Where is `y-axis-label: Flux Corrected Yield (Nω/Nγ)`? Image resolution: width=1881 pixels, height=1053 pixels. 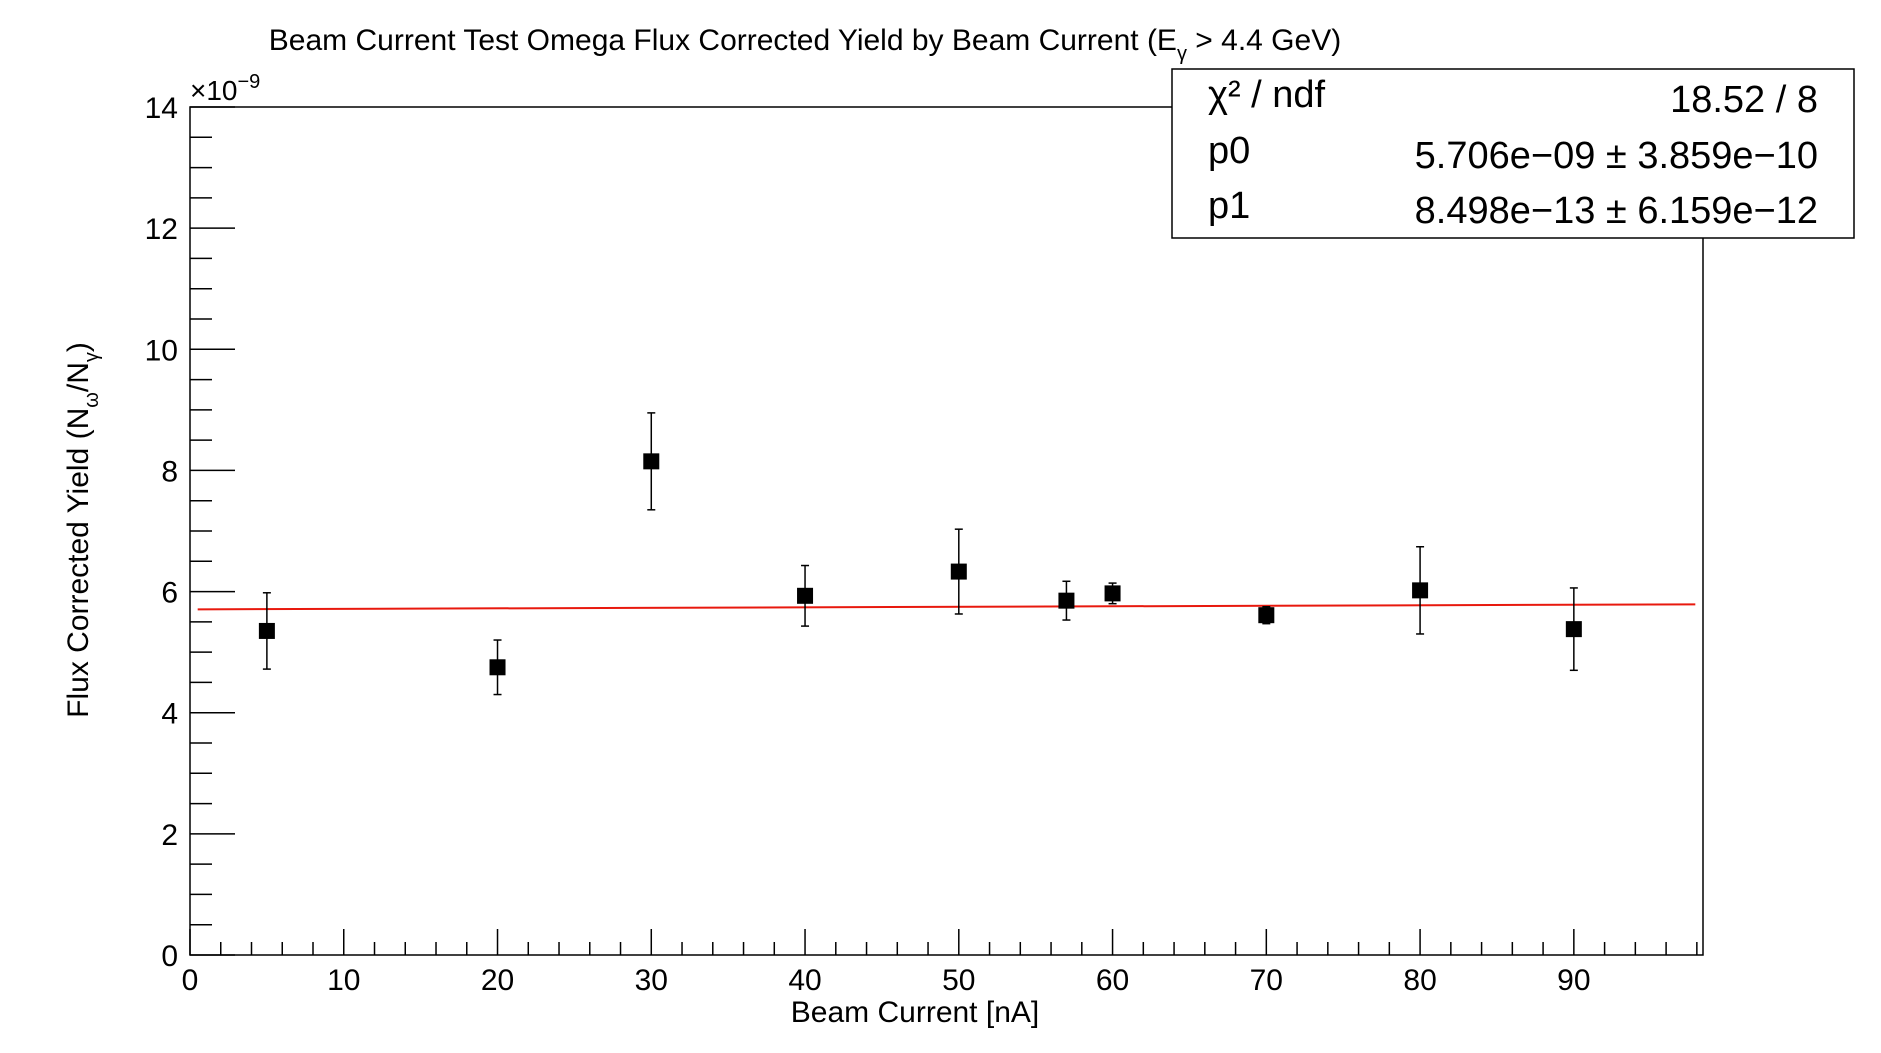
y-axis-label: Flux Corrected Yield (Nω/Nγ) is located at coordinates (82, 530).